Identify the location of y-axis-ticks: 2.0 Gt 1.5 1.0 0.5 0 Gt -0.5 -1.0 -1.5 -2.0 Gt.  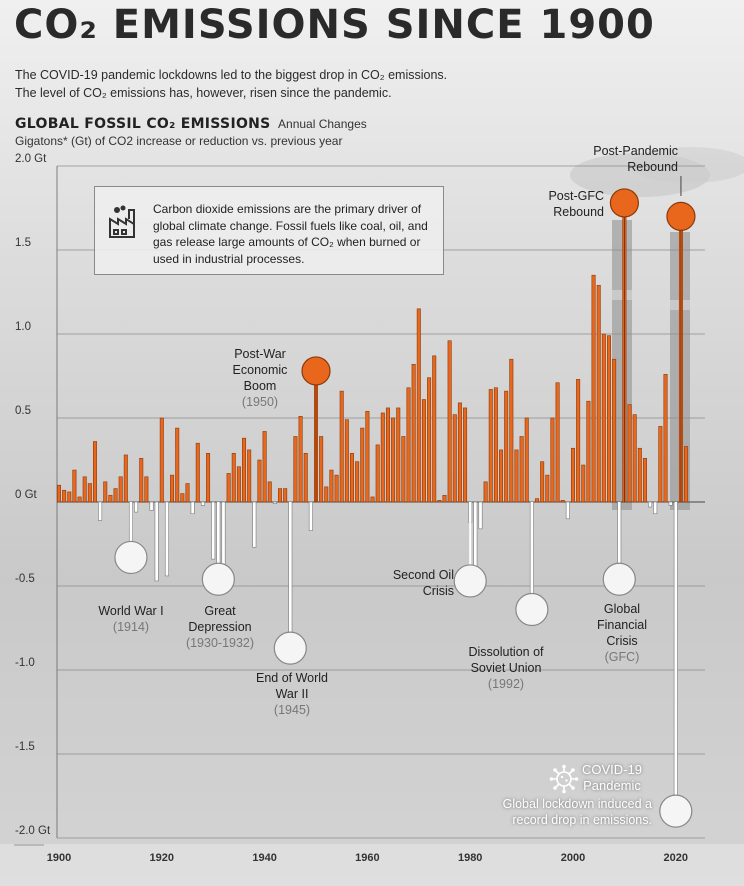
(33, 495).